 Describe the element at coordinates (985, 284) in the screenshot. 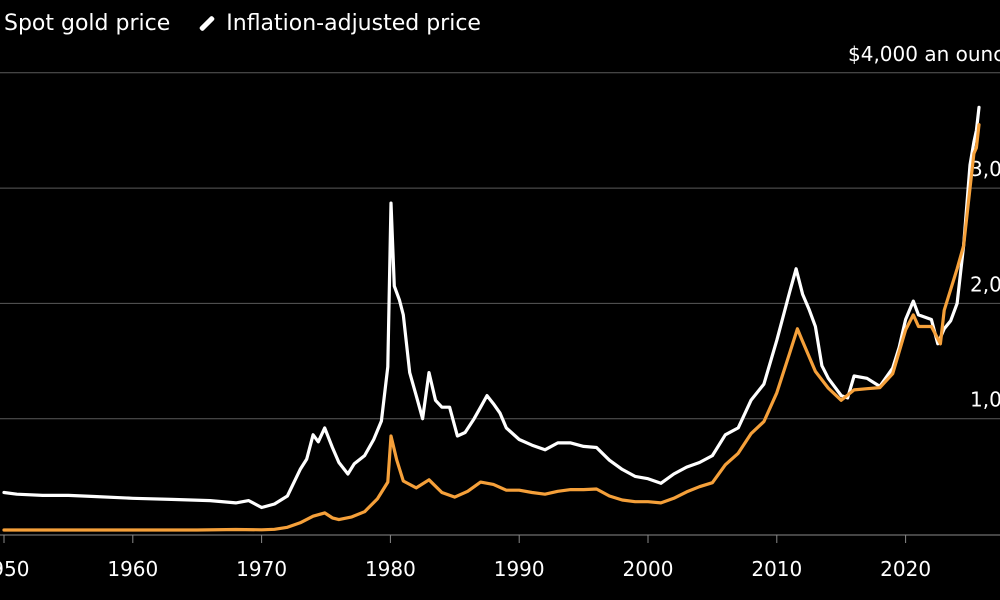

I see `y-tick-label-2000: 2,000` at that location.